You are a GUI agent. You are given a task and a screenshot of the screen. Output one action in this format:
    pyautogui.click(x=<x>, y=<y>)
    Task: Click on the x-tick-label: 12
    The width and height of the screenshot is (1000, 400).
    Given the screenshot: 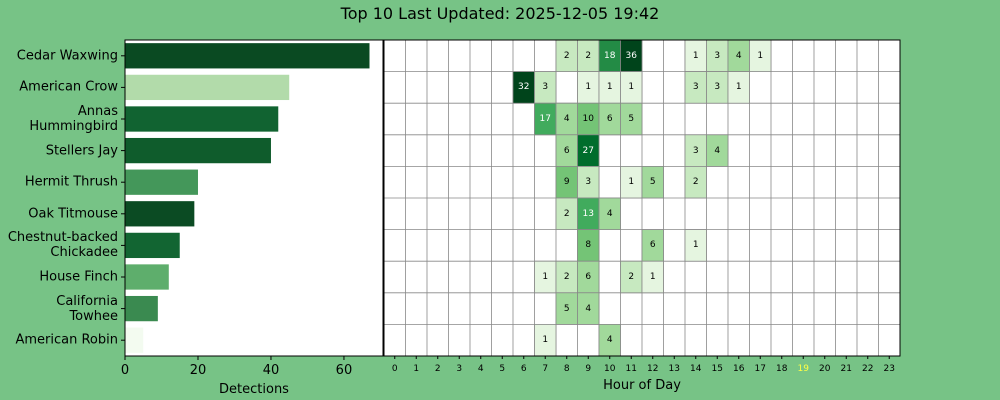 What is the action you would take?
    pyautogui.click(x=653, y=369)
    